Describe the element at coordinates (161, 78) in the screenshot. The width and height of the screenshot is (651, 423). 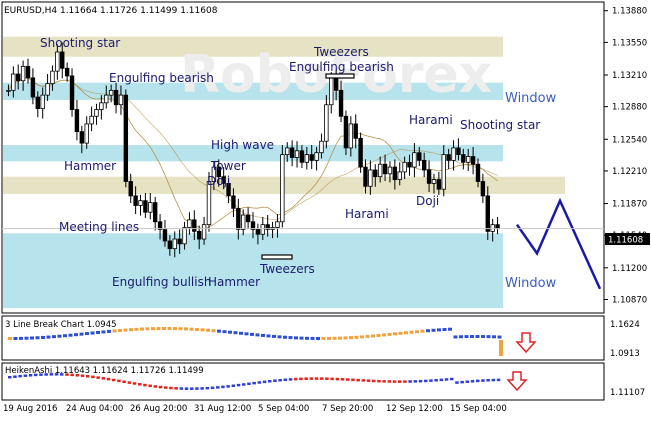
I see `label-engulfing-bearish: Engulfing bearish` at that location.